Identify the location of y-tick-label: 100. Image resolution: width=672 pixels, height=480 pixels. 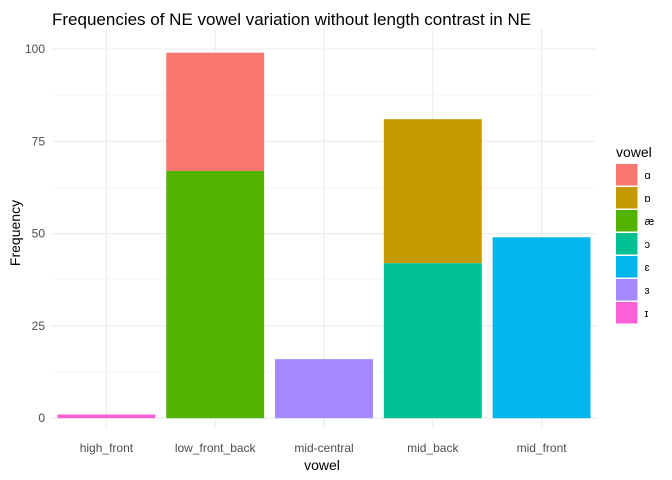
(35, 49).